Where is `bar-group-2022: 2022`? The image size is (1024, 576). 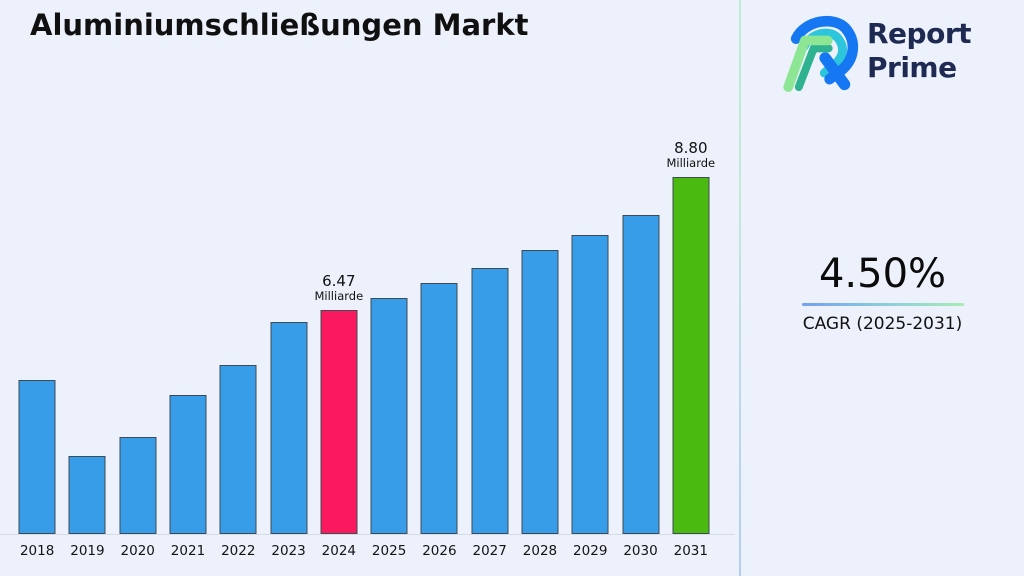
bar-group-2022: 2022 is located at coordinates (238, 354).